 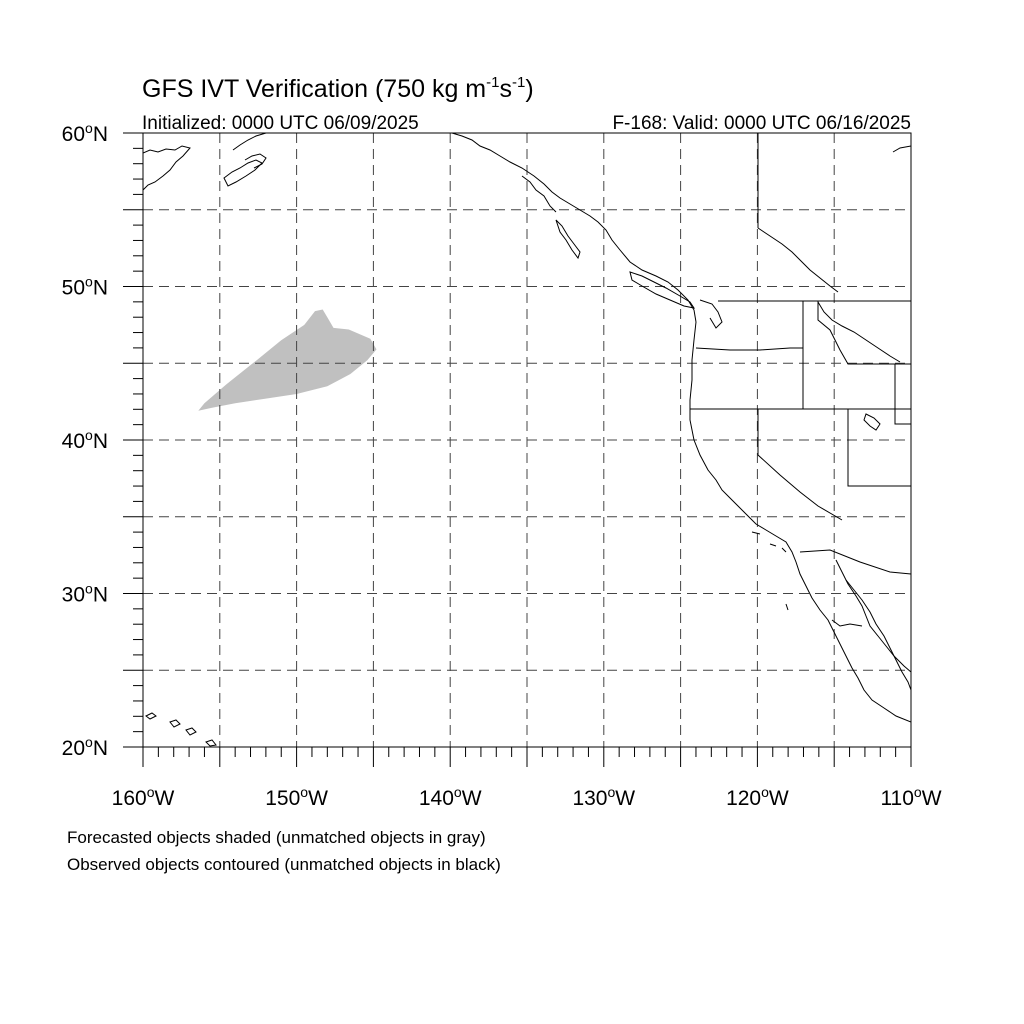 What do you see at coordinates (798, 260) in the screenshot?
I see `canada-inland-line` at bounding box center [798, 260].